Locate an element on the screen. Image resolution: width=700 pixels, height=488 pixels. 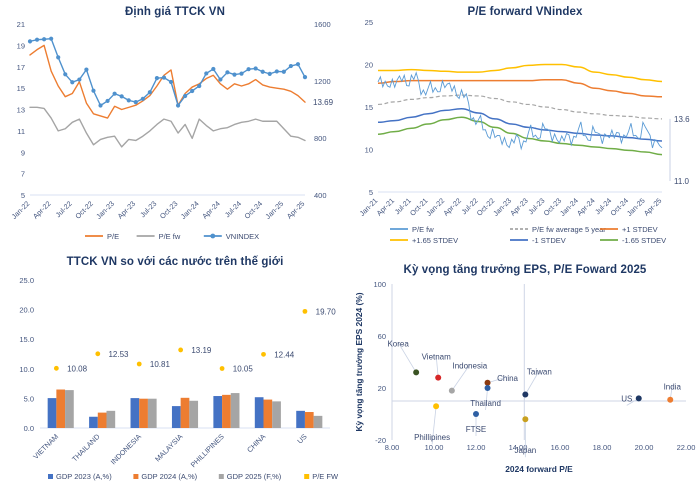
scatter-point-label: FTSE is located at coordinates (476, 429).